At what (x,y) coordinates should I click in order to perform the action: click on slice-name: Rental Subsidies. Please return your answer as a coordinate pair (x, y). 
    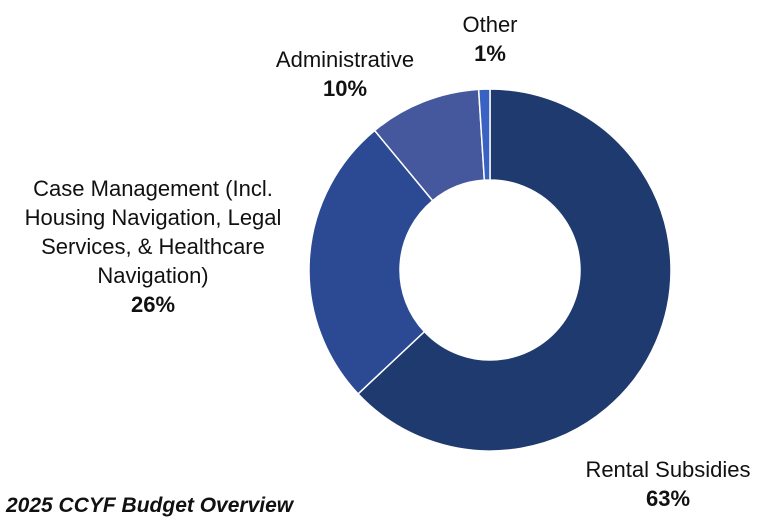
    Looking at the image, I should click on (668, 469).